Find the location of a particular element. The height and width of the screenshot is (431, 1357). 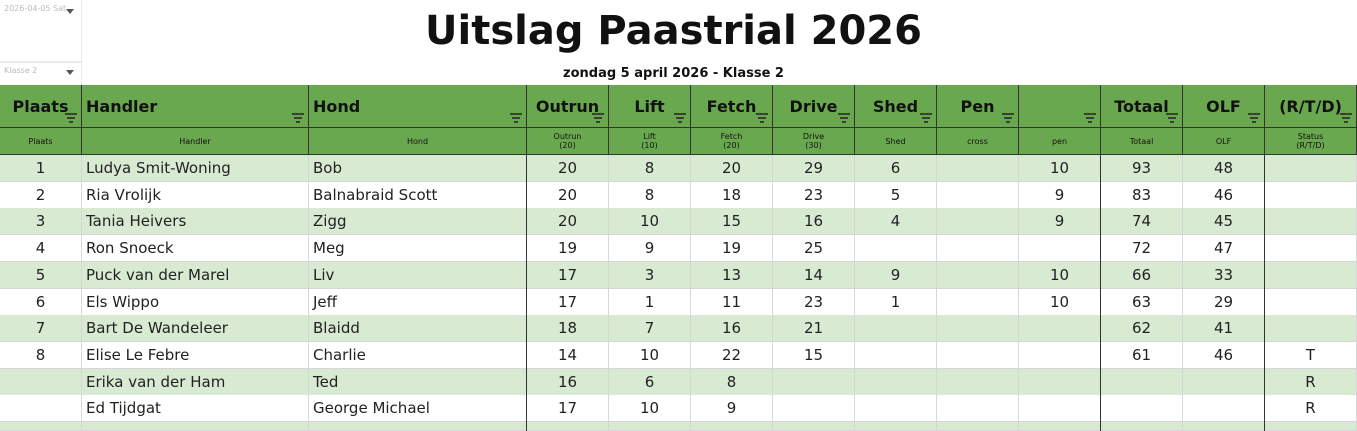

table-cell: Blaidd is located at coordinates (418, 329).